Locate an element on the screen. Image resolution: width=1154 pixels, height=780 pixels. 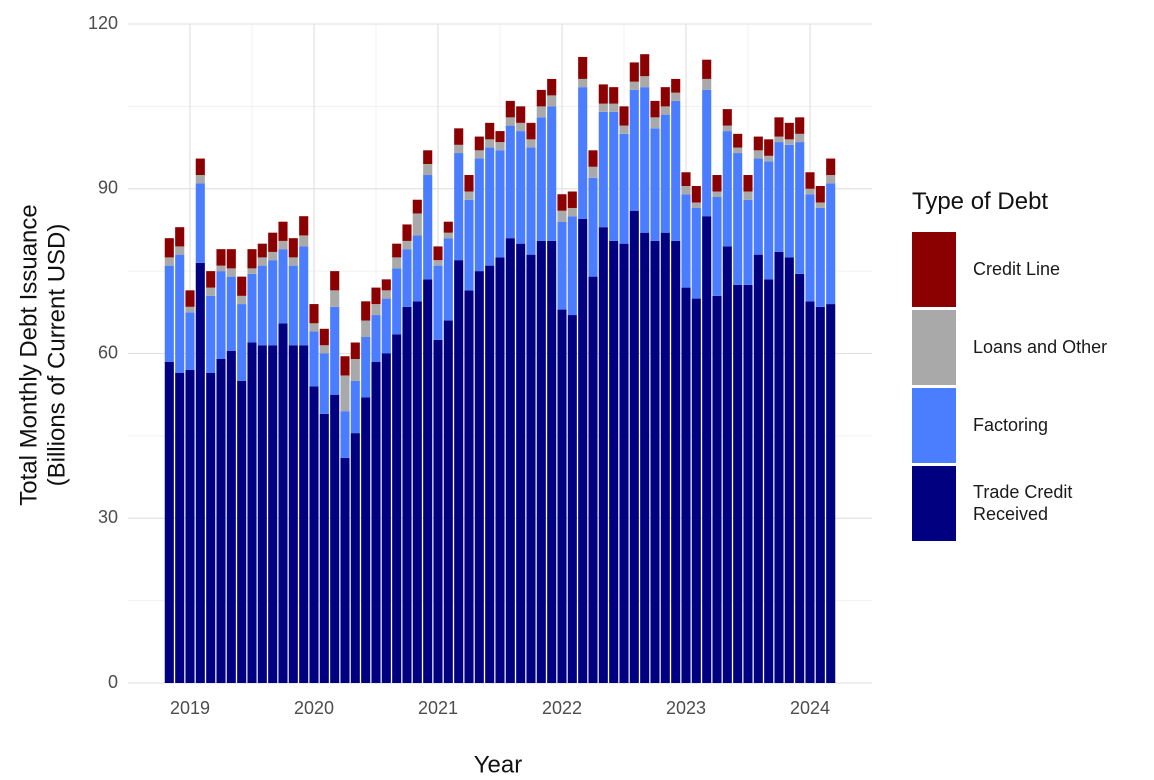
legend-item: Trade Credit Received is located at coordinates (1022, 503).